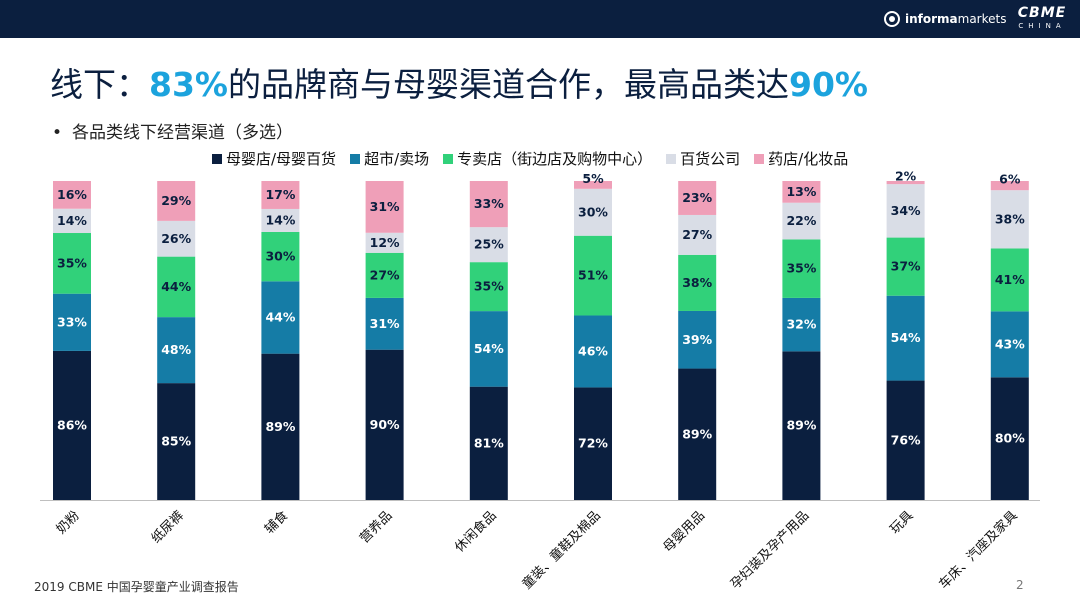  I want to click on data-label: 33%, so click(72, 321).